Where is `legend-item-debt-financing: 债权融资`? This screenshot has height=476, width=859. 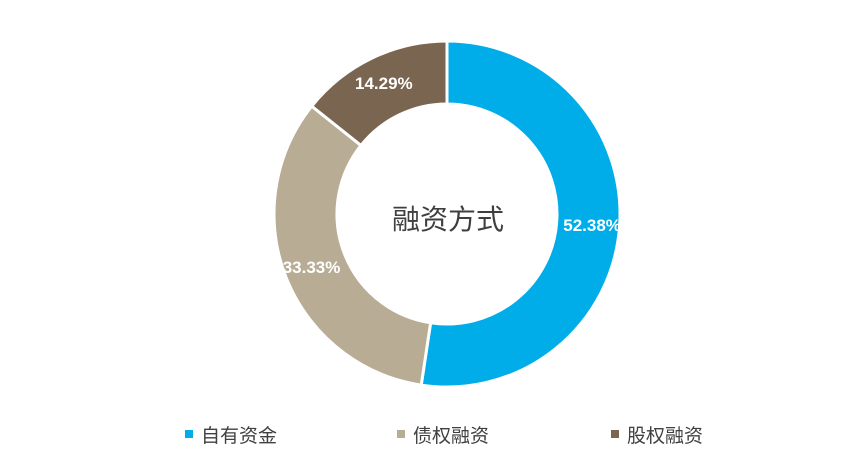 legend-item-debt-financing: 债权融资 is located at coordinates (443, 434).